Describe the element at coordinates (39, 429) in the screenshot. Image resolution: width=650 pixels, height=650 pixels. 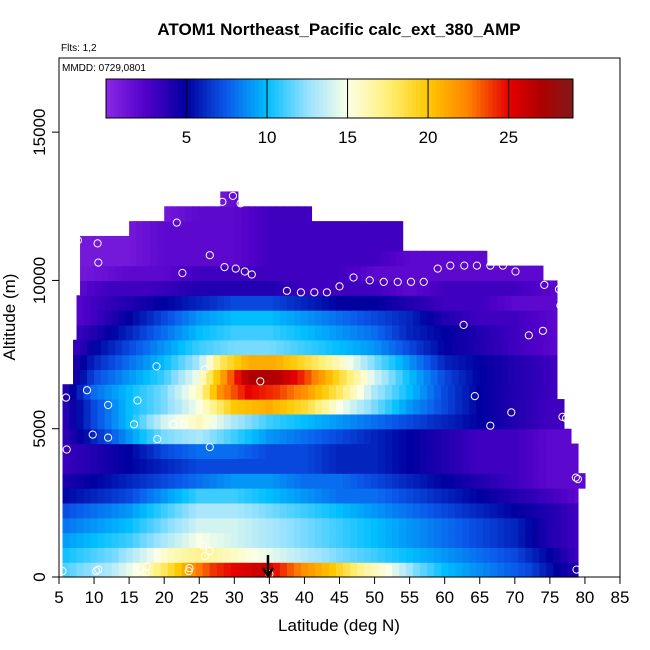
I see `y-tick-label: 5000` at that location.